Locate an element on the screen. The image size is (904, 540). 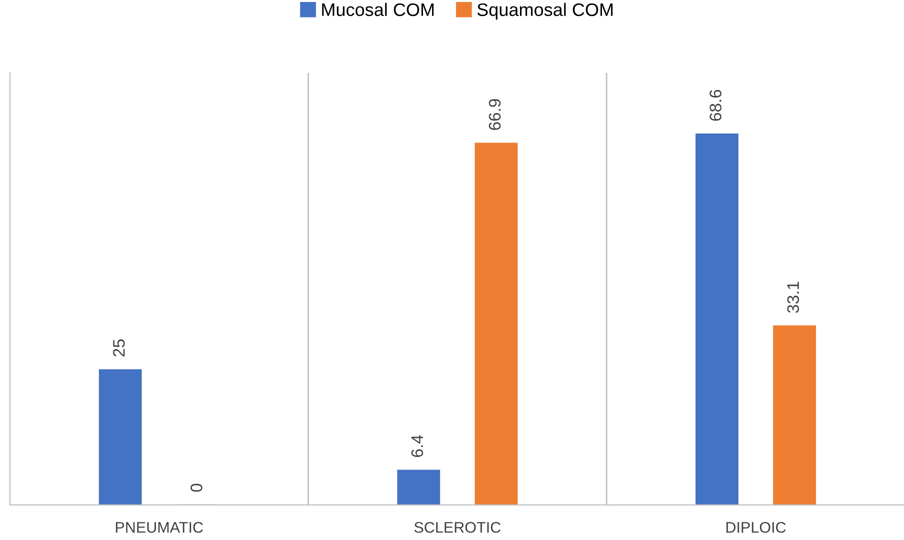
legend-label: Squamosal COM is located at coordinates (545, 11).